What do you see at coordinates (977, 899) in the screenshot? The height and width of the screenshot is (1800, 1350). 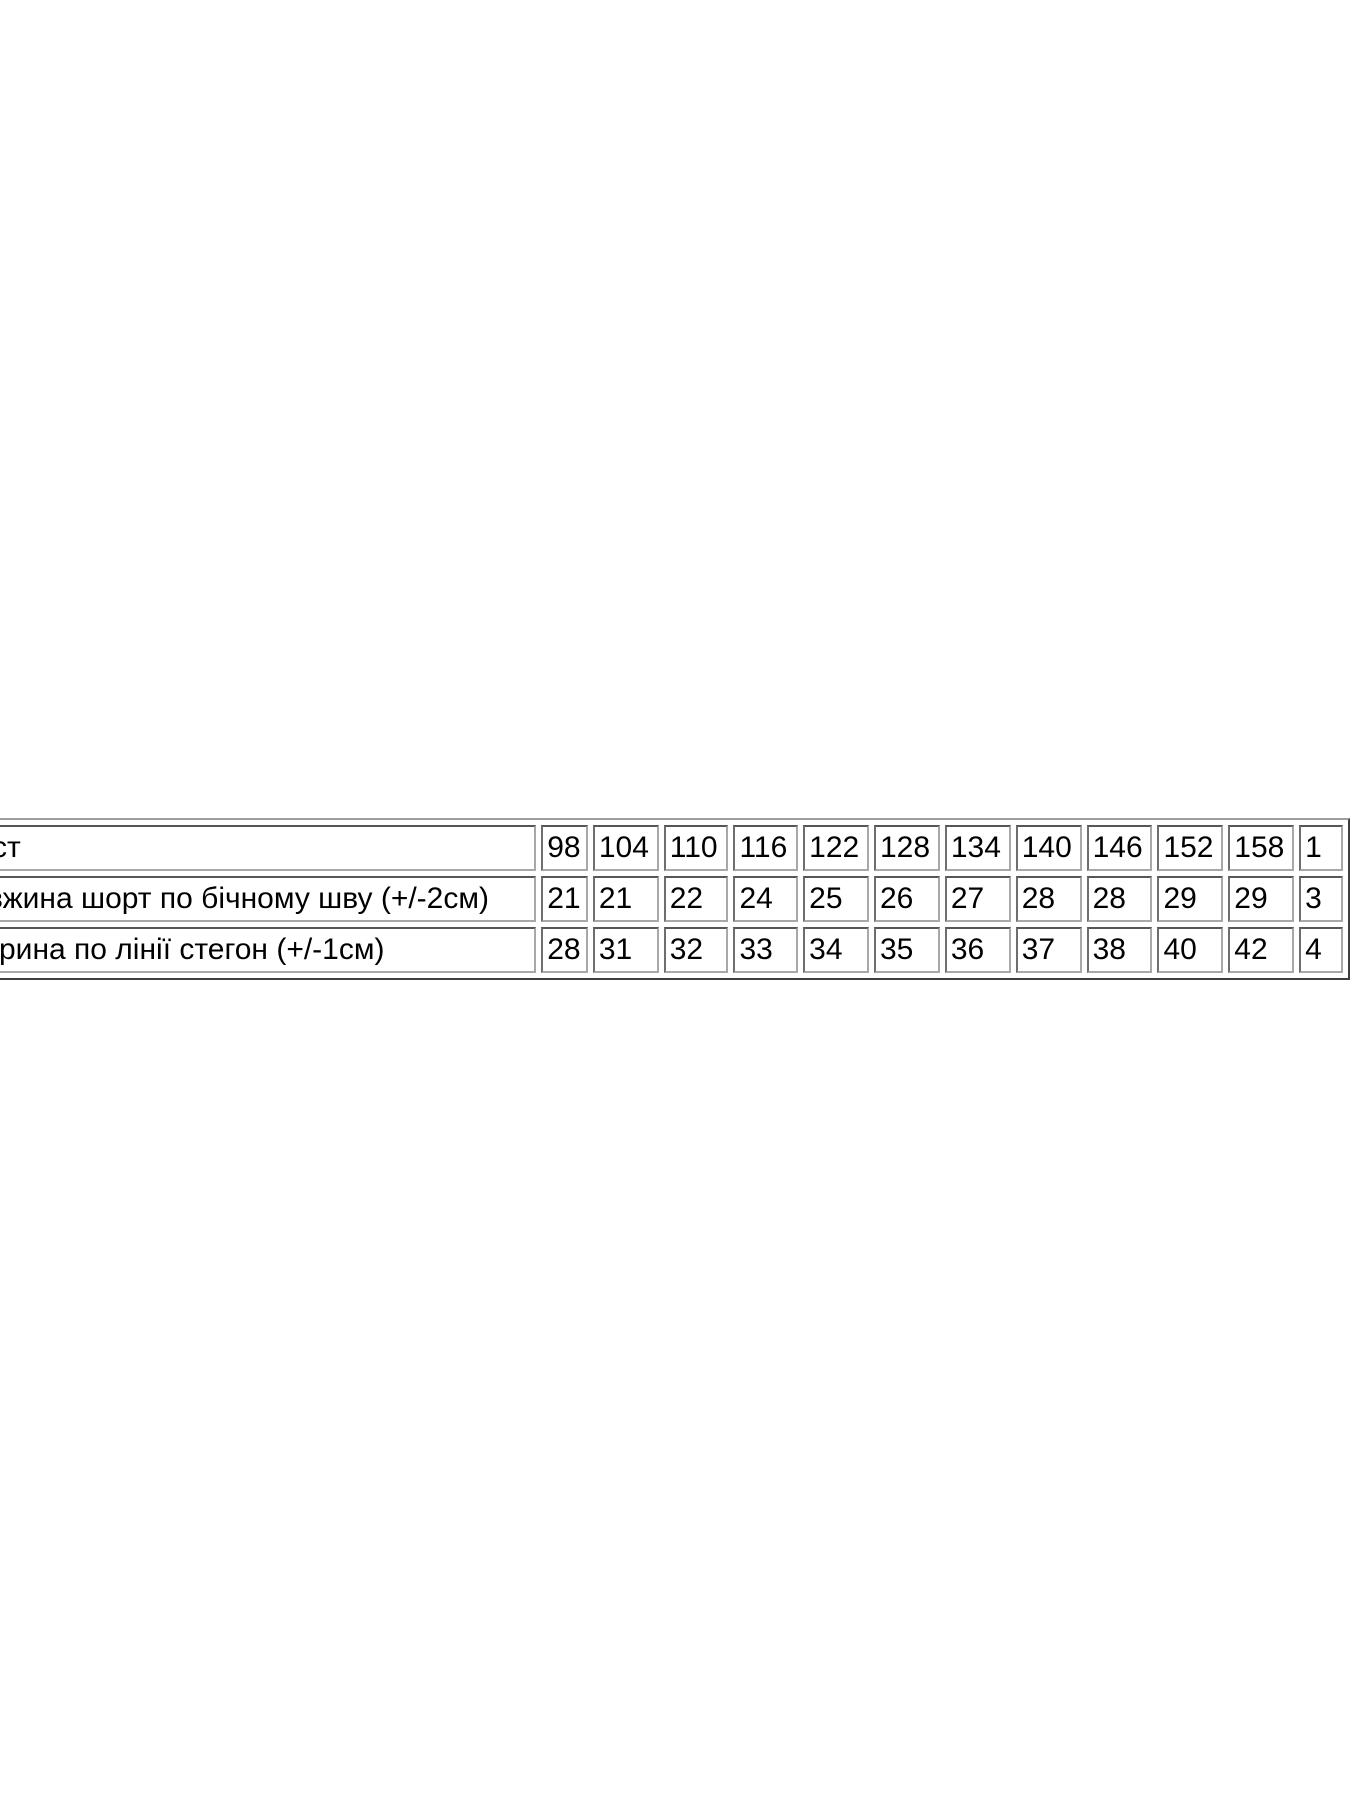 I see `value-cell: 27` at bounding box center [977, 899].